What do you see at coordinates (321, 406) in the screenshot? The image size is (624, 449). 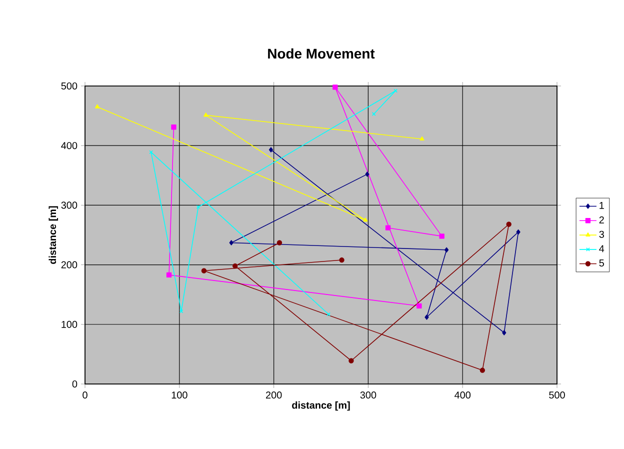 I see `x-axis-title: distance [m]` at bounding box center [321, 406].